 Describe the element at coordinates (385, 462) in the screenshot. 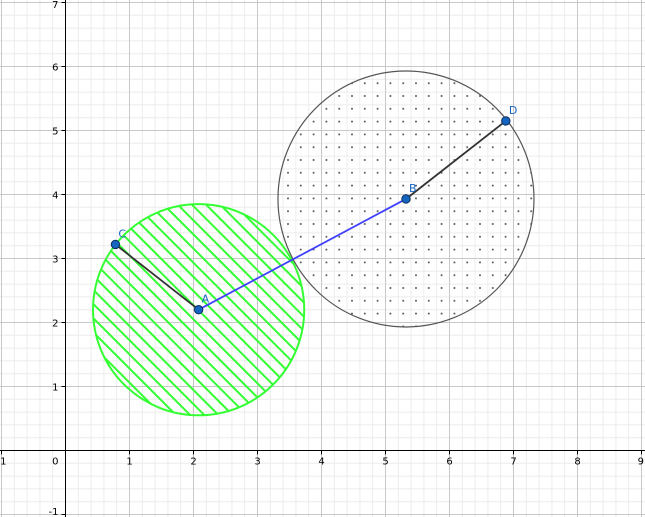

I see `x-tick-label: 5` at that location.